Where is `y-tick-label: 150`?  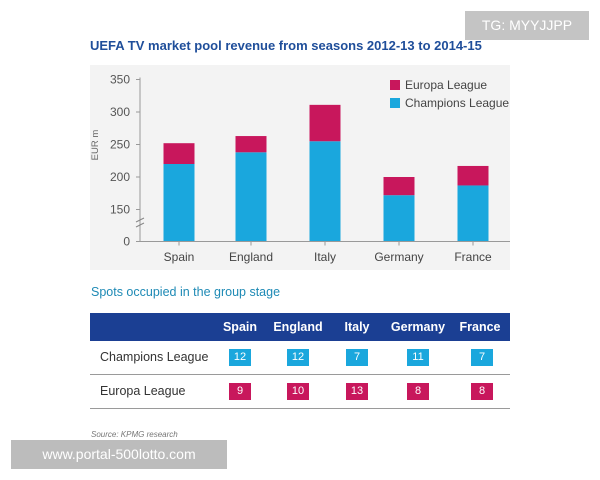
y-tick-label: 150 is located at coordinates (120, 210).